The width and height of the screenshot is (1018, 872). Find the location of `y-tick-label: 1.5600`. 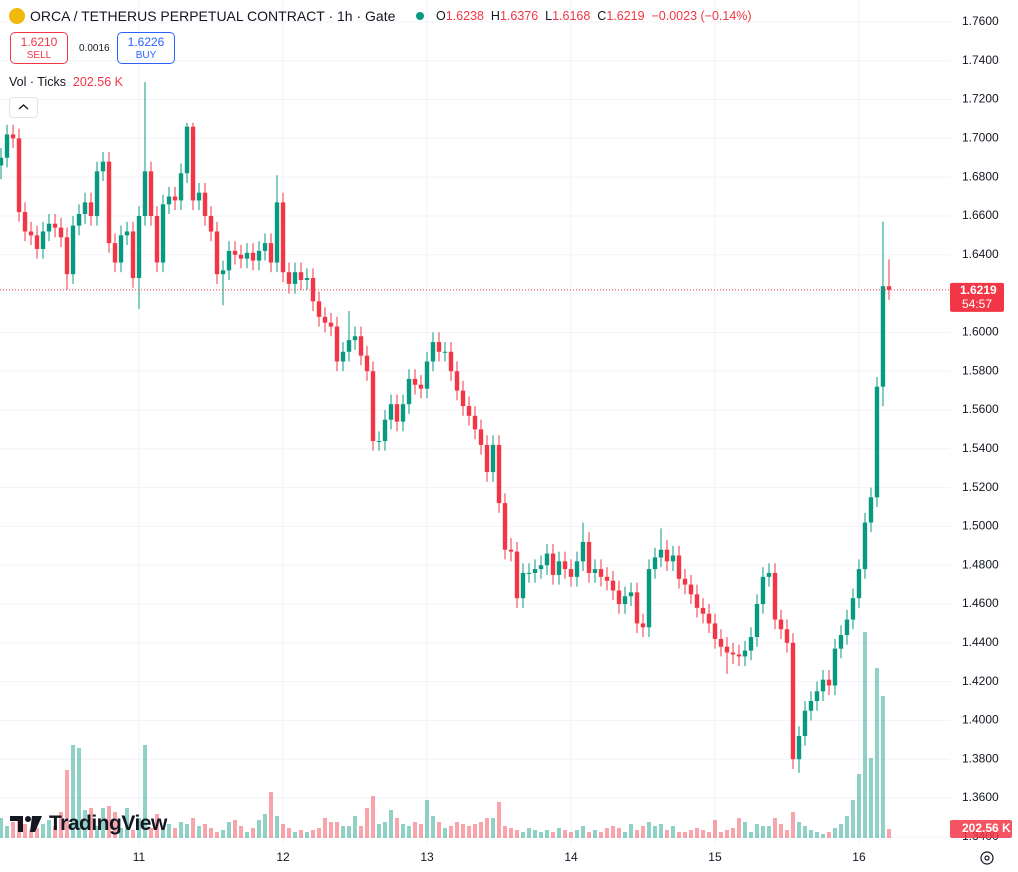

y-tick-label: 1.5600 is located at coordinates (980, 409).